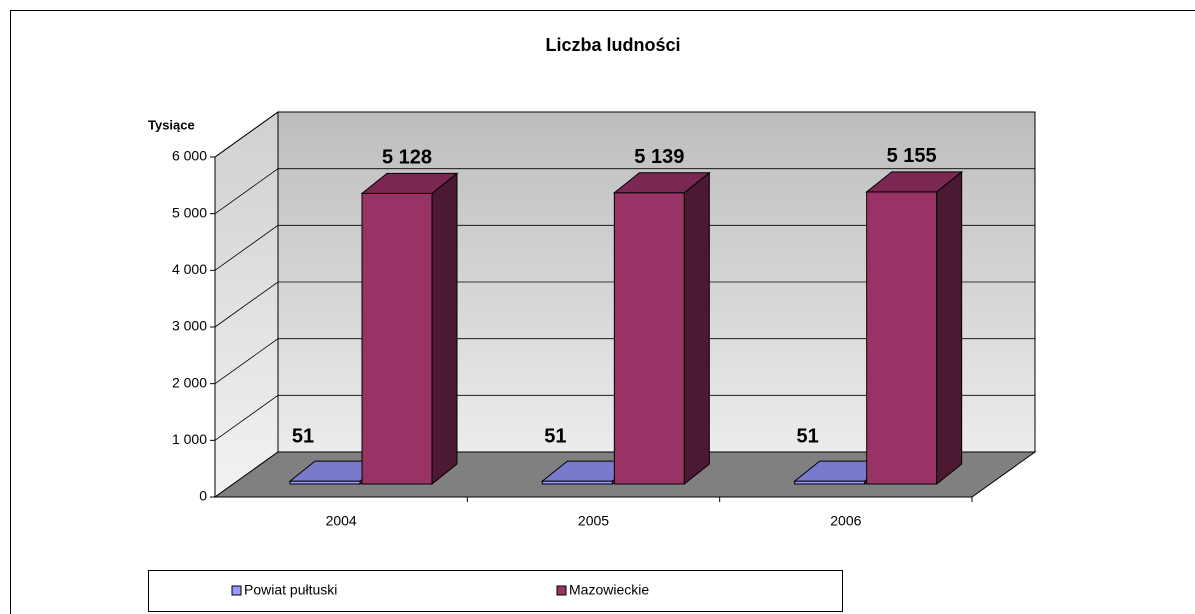 This screenshot has height=614, width=1195. Describe the element at coordinates (189, 382) in the screenshot. I see `y-tick-label: 2 000` at that location.